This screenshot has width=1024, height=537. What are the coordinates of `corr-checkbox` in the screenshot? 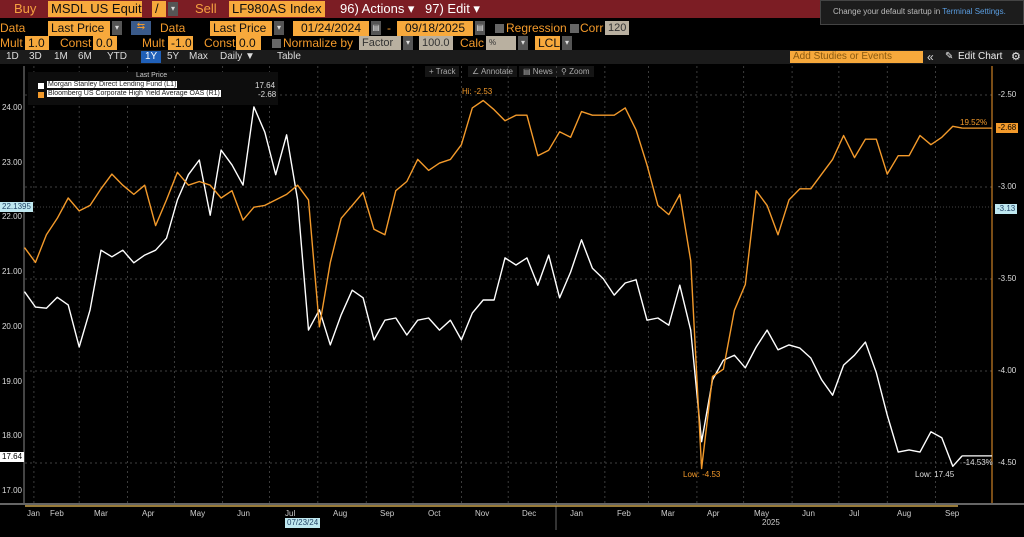 It's located at (574, 28).